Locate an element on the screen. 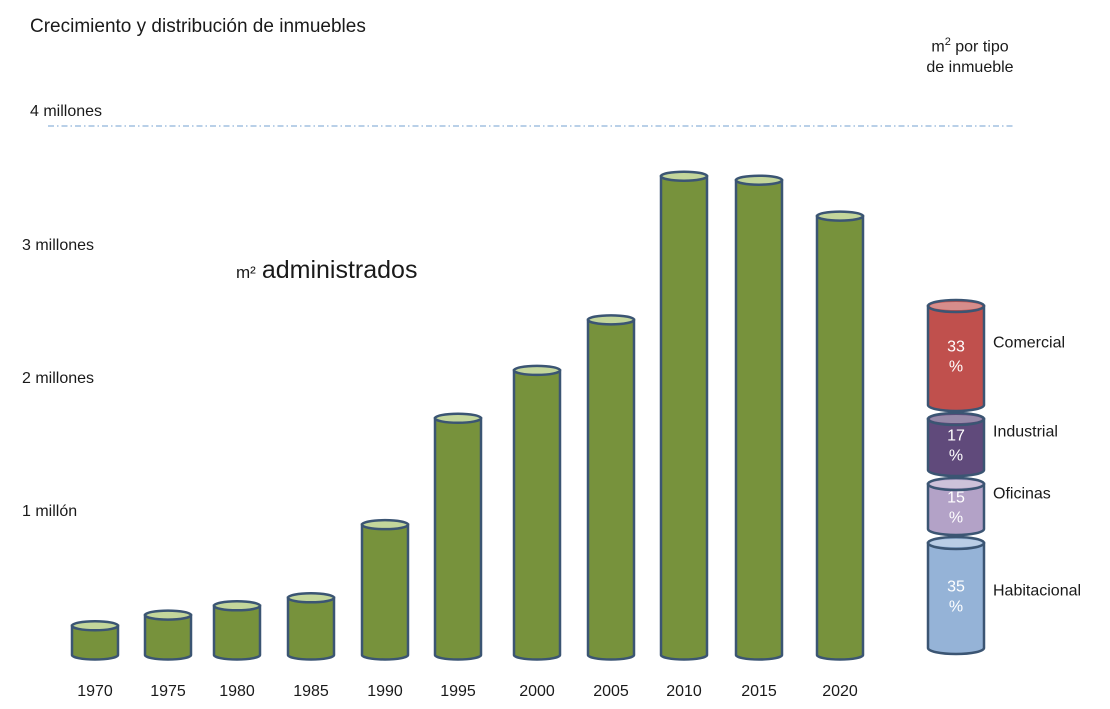 The height and width of the screenshot is (709, 1110). x-tick-label: 2010 is located at coordinates (684, 691).